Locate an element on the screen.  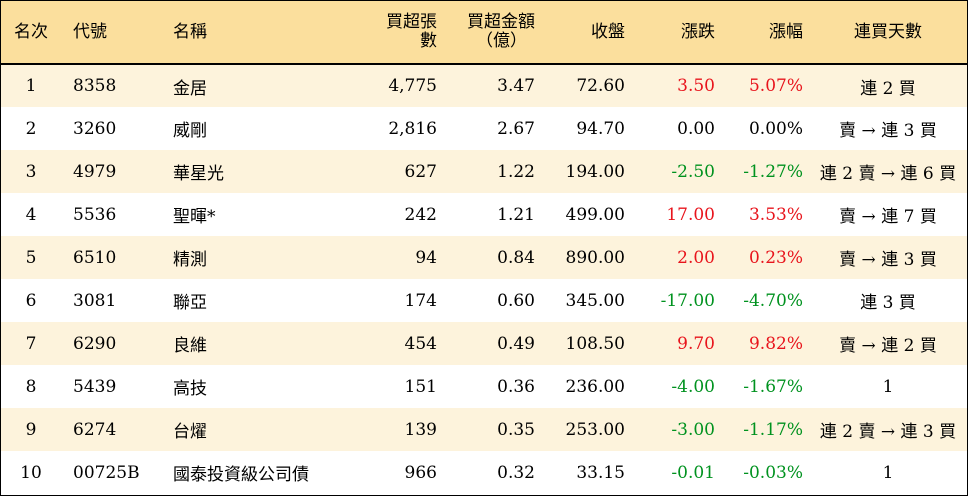
cell-amount: 3.47 is located at coordinates (516, 86).